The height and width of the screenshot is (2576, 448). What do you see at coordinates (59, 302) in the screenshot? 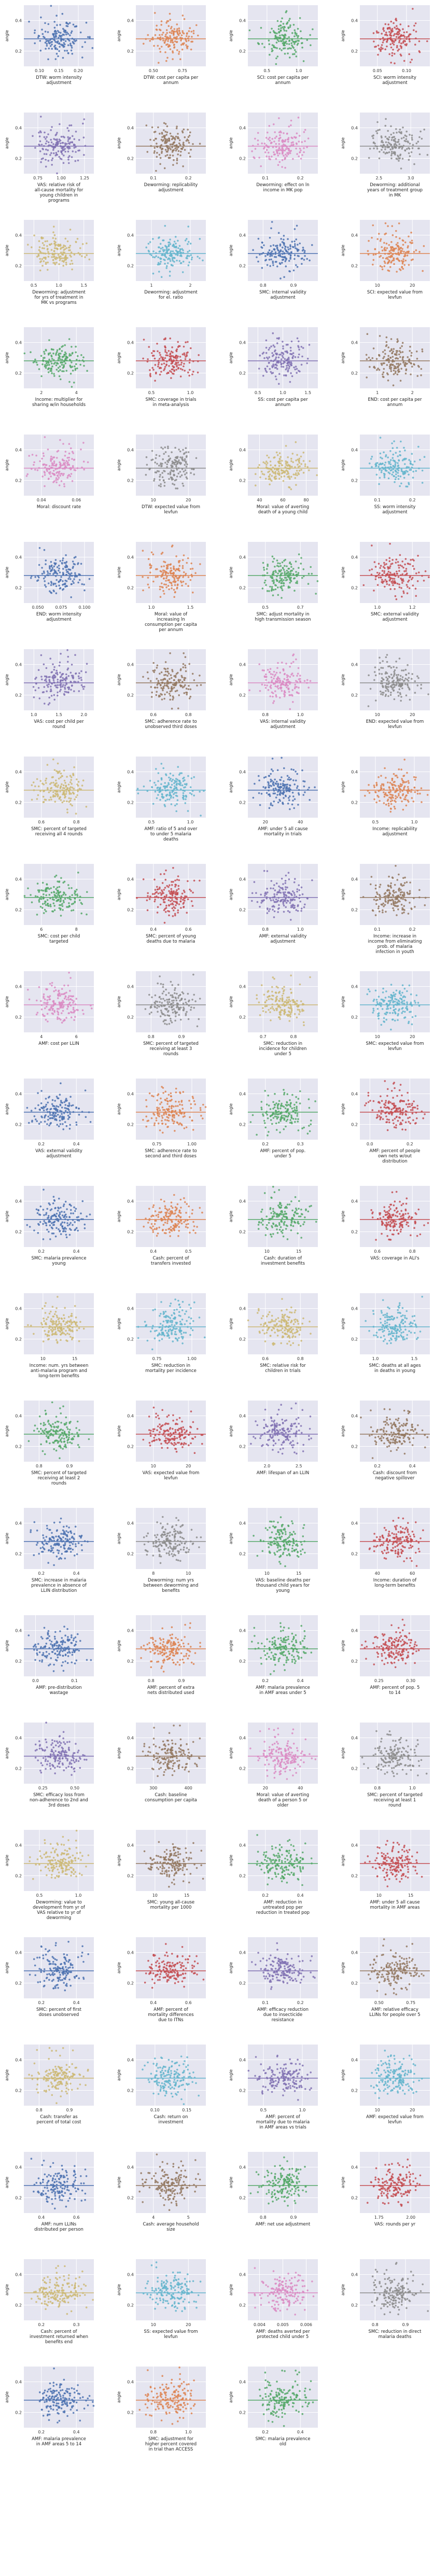
I see `x-axis-label: MK vs programs` at bounding box center [59, 302].